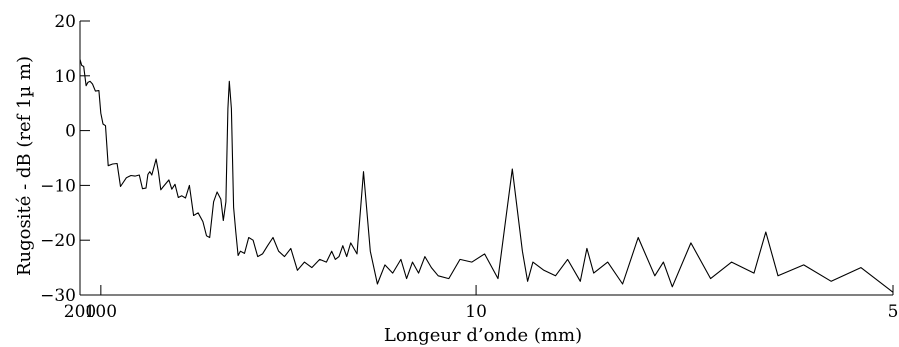 This screenshot has height=347, width=899. Describe the element at coordinates (483, 335) in the screenshot. I see `x-axis-label: Longeur d’onde (mm)` at that location.